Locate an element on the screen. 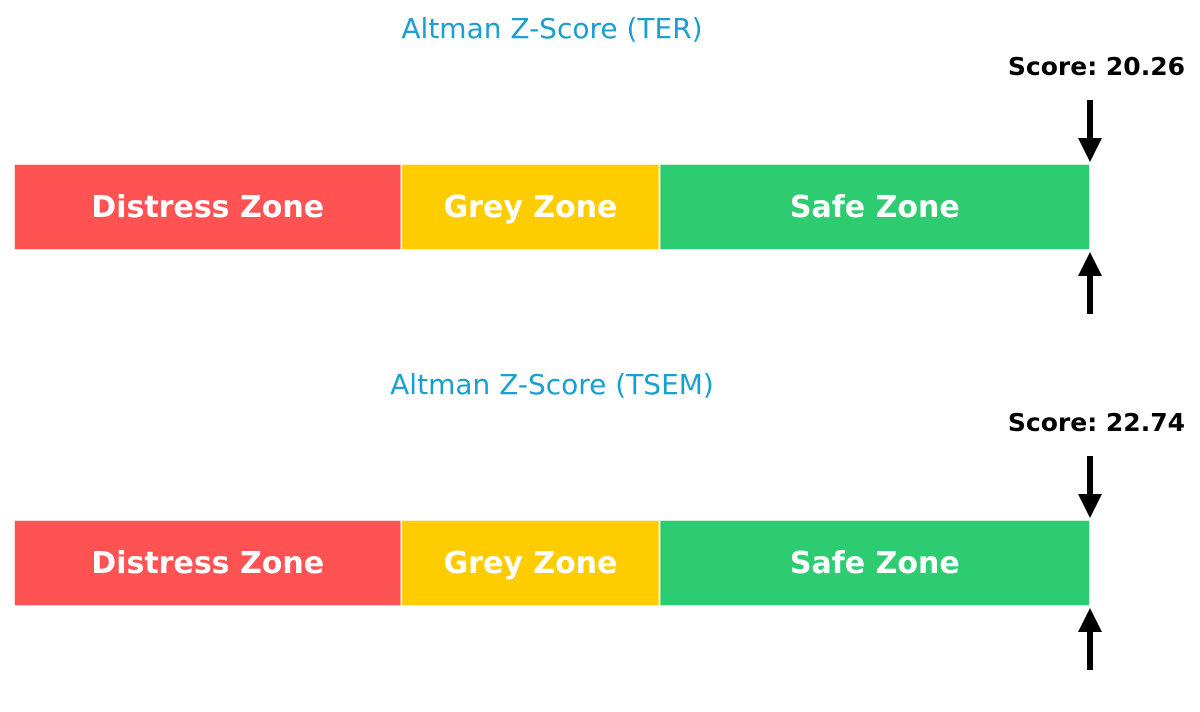  chart-title: Altman Z-Score (TSEM) is located at coordinates (552, 384).